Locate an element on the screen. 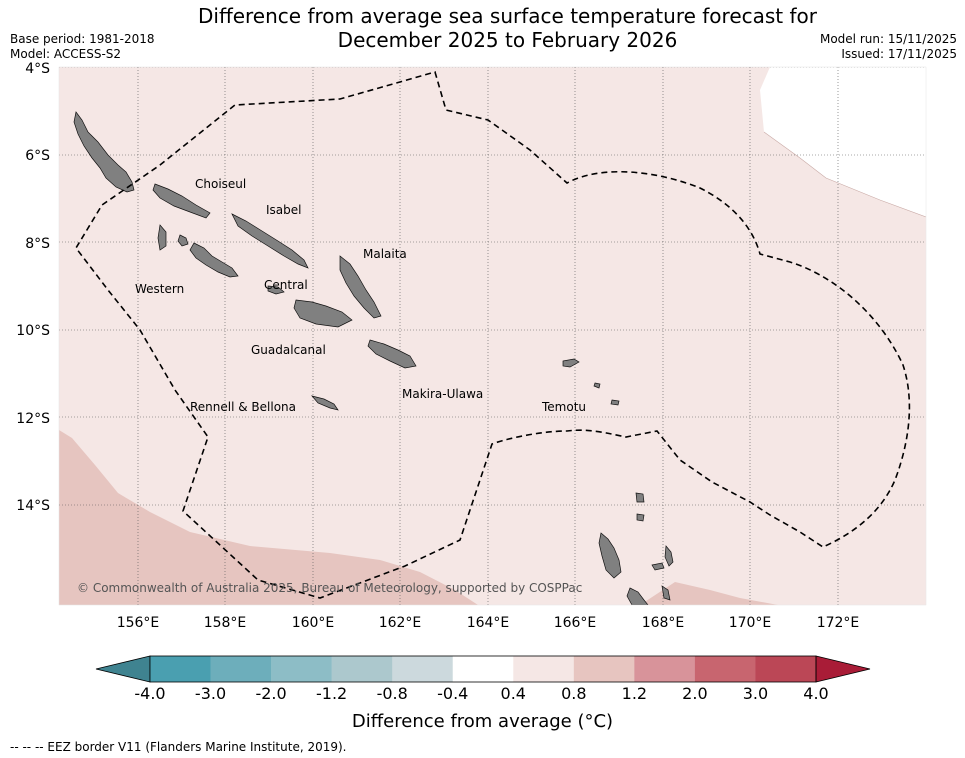  island-isabel is located at coordinates (270, 241).